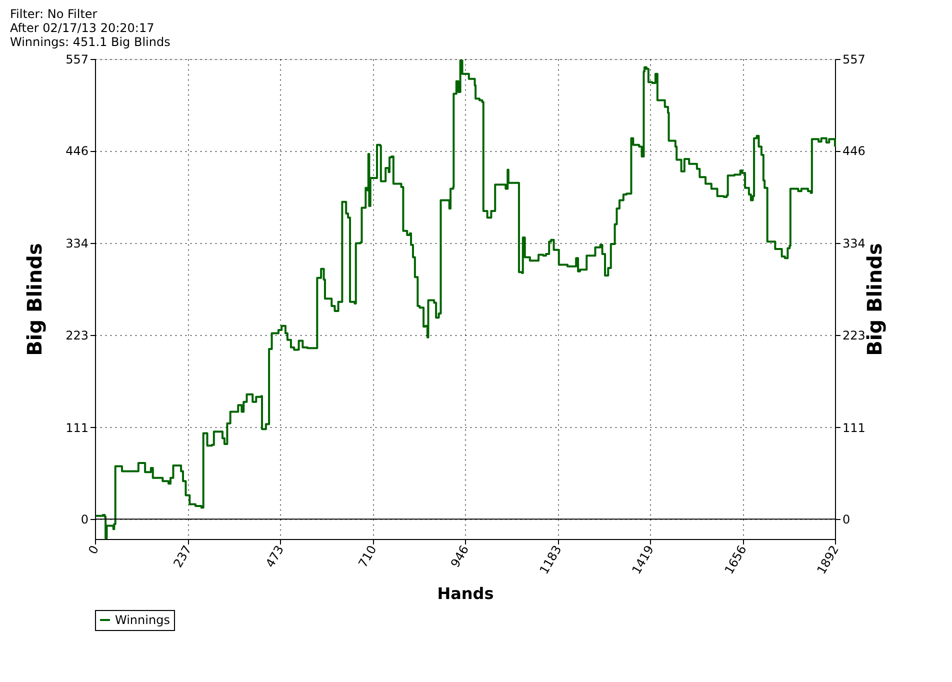 This screenshot has height=682, width=952. What do you see at coordinates (854, 151) in the screenshot?
I see `y2-tick-label: 446` at bounding box center [854, 151].